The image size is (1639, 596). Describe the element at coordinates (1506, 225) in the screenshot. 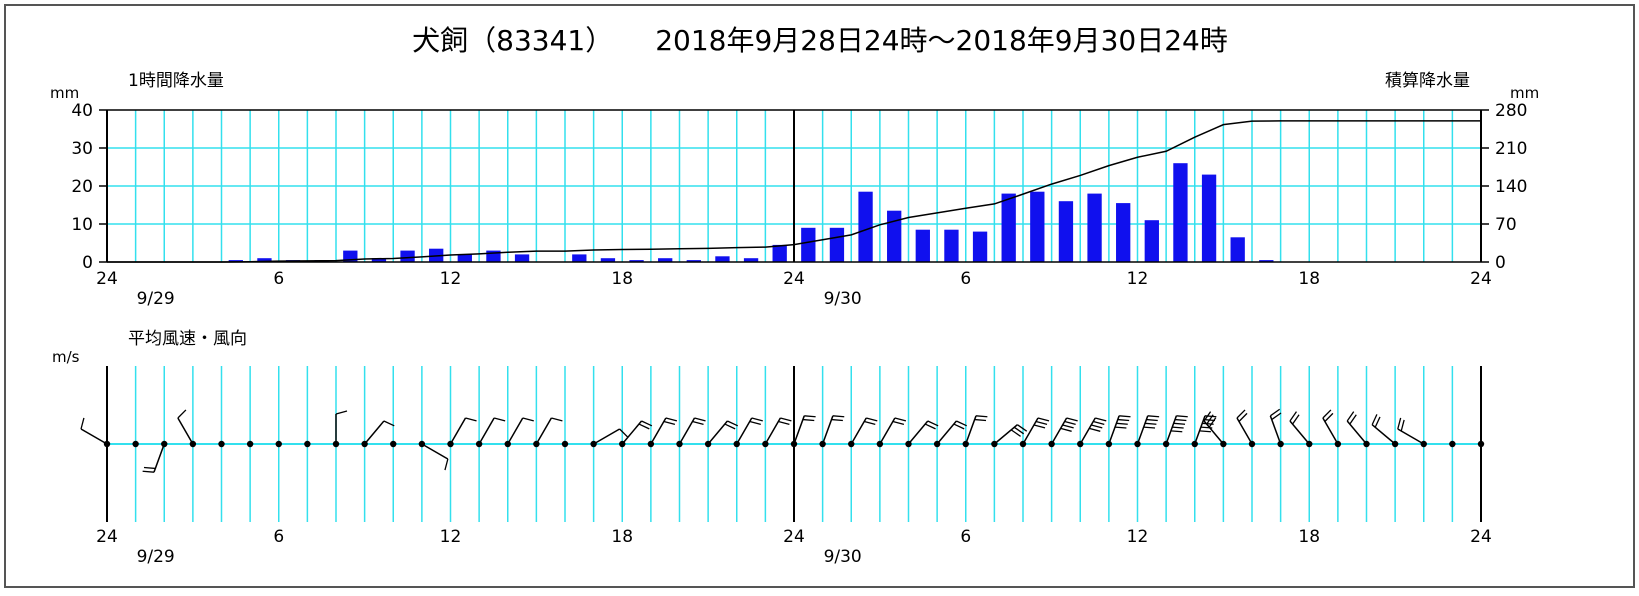

I see `rain-right-tick-label: 70` at that location.